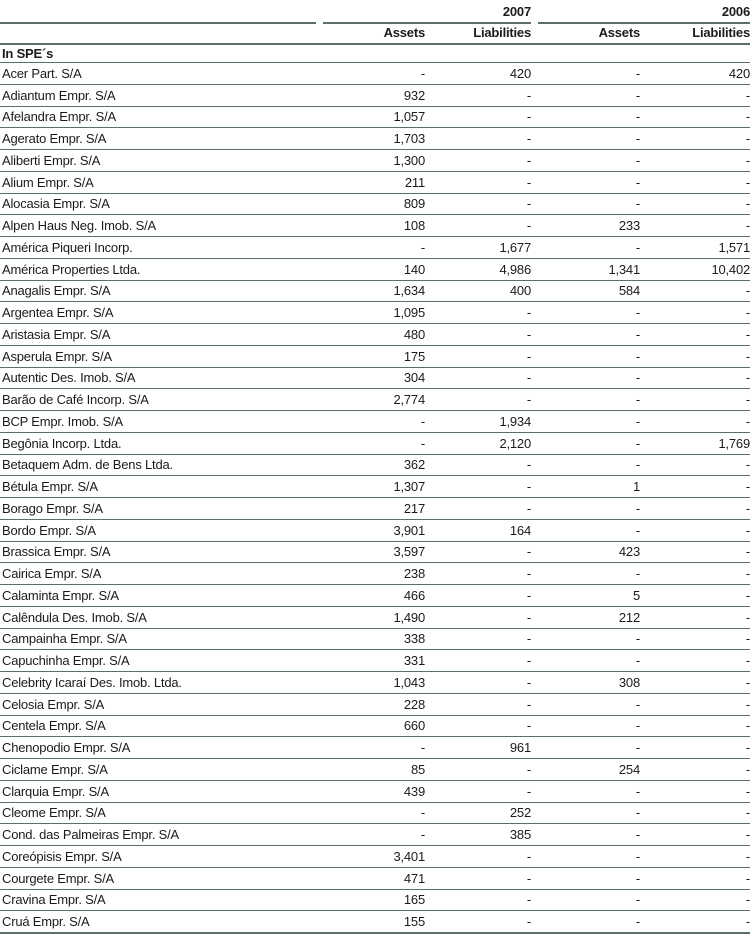  Describe the element at coordinates (734, 247) in the screenshot. I see `value-cell: 1,571` at that location.